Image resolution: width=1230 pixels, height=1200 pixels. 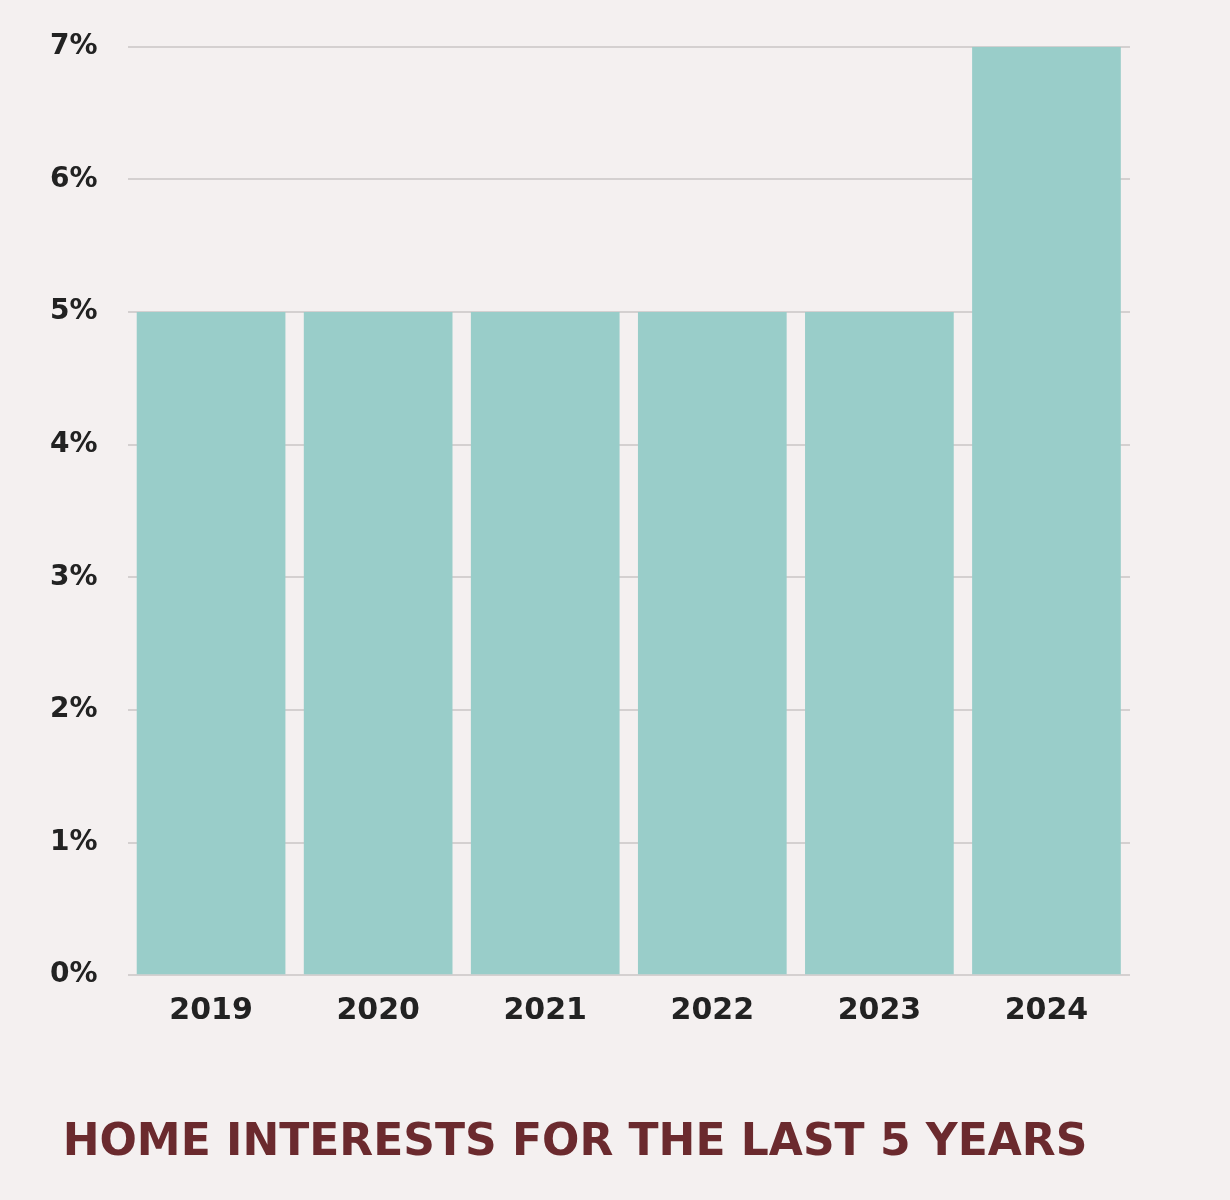 What do you see at coordinates (73, 45) in the screenshot?
I see `y-tick-label: 7%` at bounding box center [73, 45].